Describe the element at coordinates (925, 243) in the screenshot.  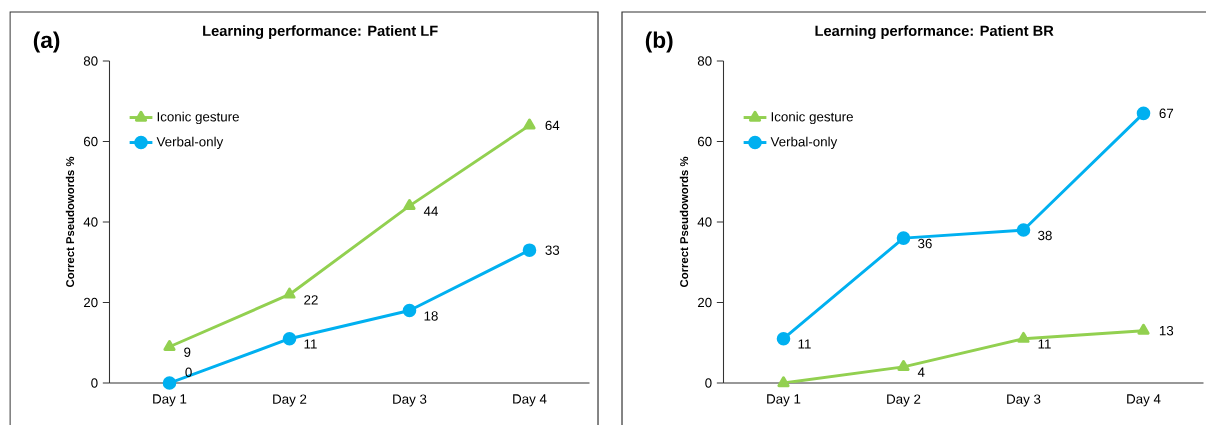
I see `data-label: 36` at that location.